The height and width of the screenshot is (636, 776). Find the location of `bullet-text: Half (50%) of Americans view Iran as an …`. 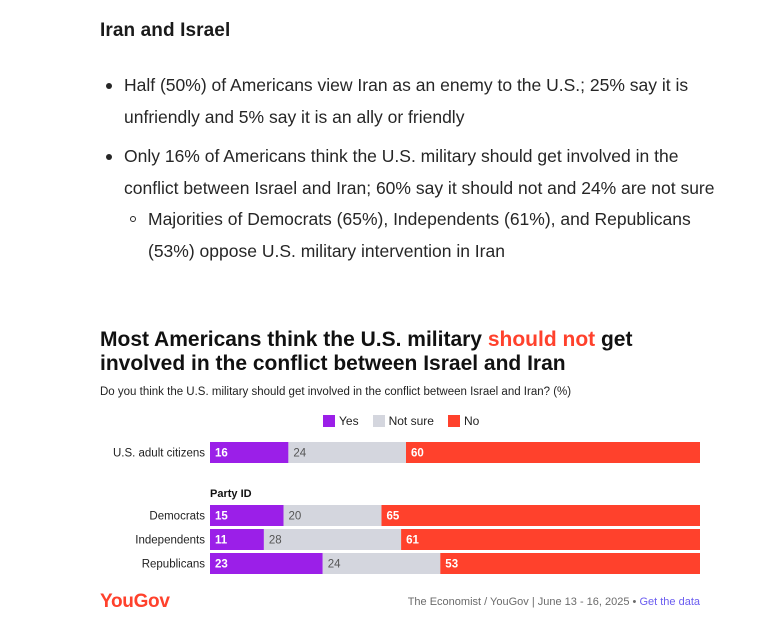

bullet-text: Half (50%) of Americans view Iran as an … is located at coordinates (406, 101).